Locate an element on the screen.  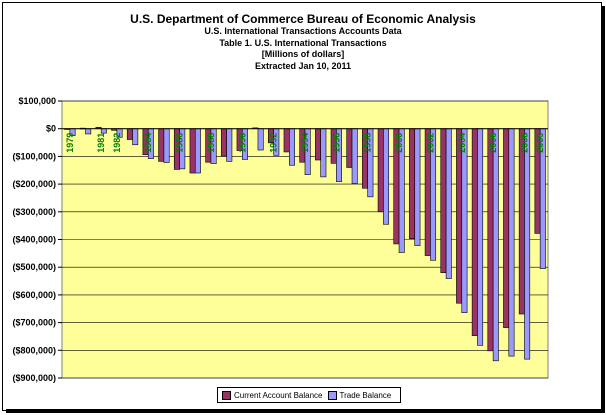
chart-subtitle-2: Table 1. U.S. International Transactions is located at coordinates (303, 42).